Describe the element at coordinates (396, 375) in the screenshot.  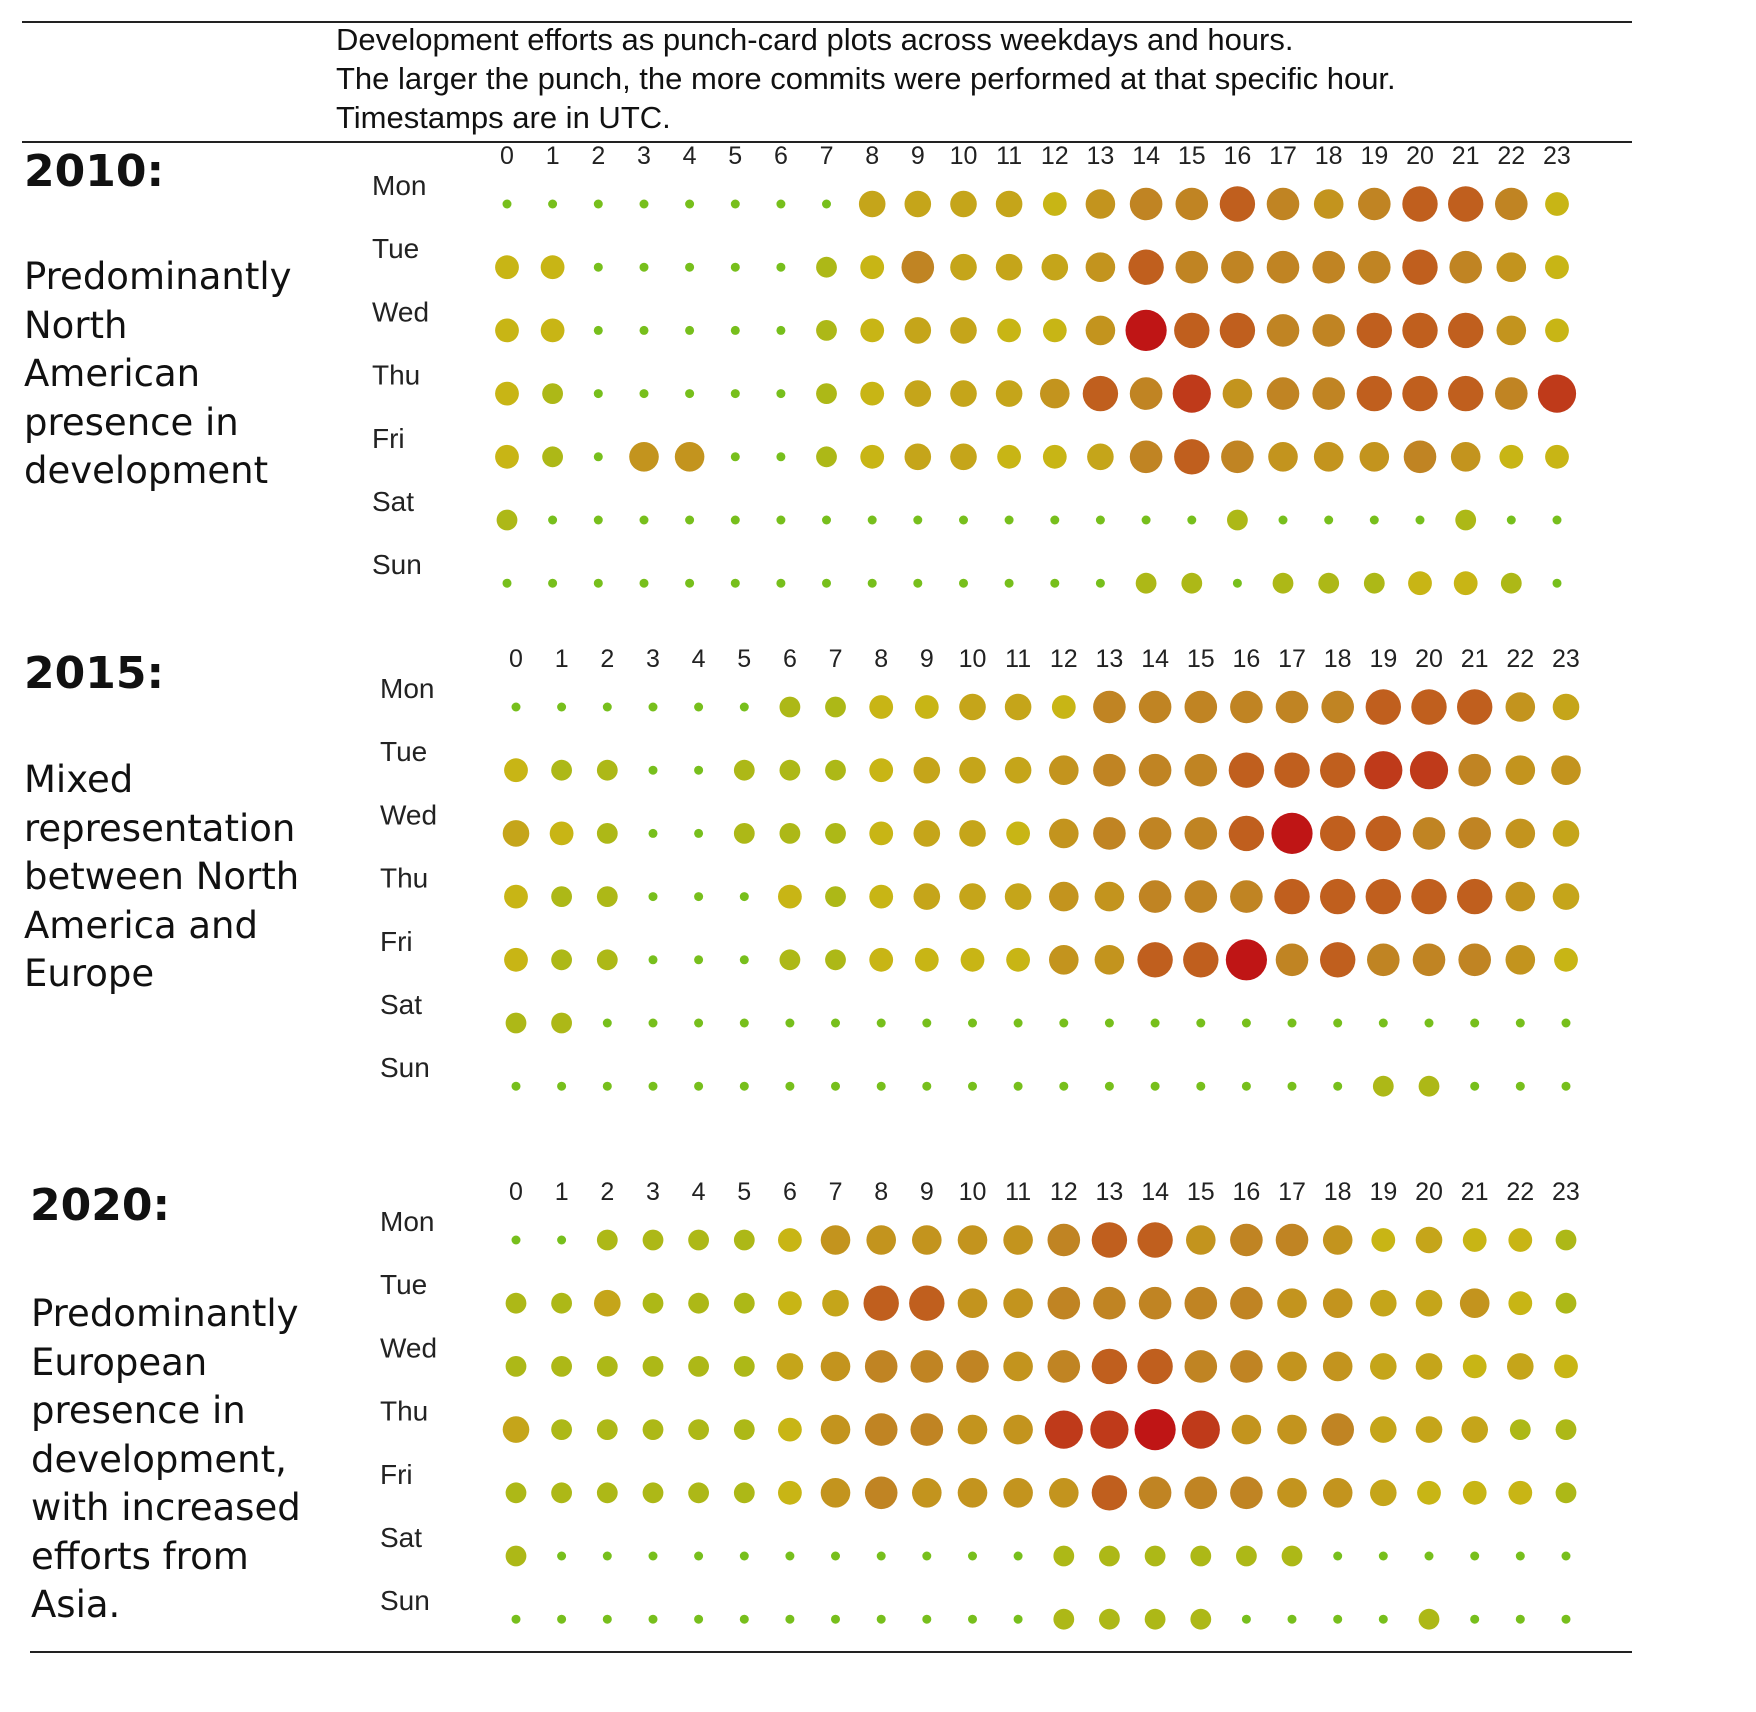
I see `weekday-label: Thu` at that location.